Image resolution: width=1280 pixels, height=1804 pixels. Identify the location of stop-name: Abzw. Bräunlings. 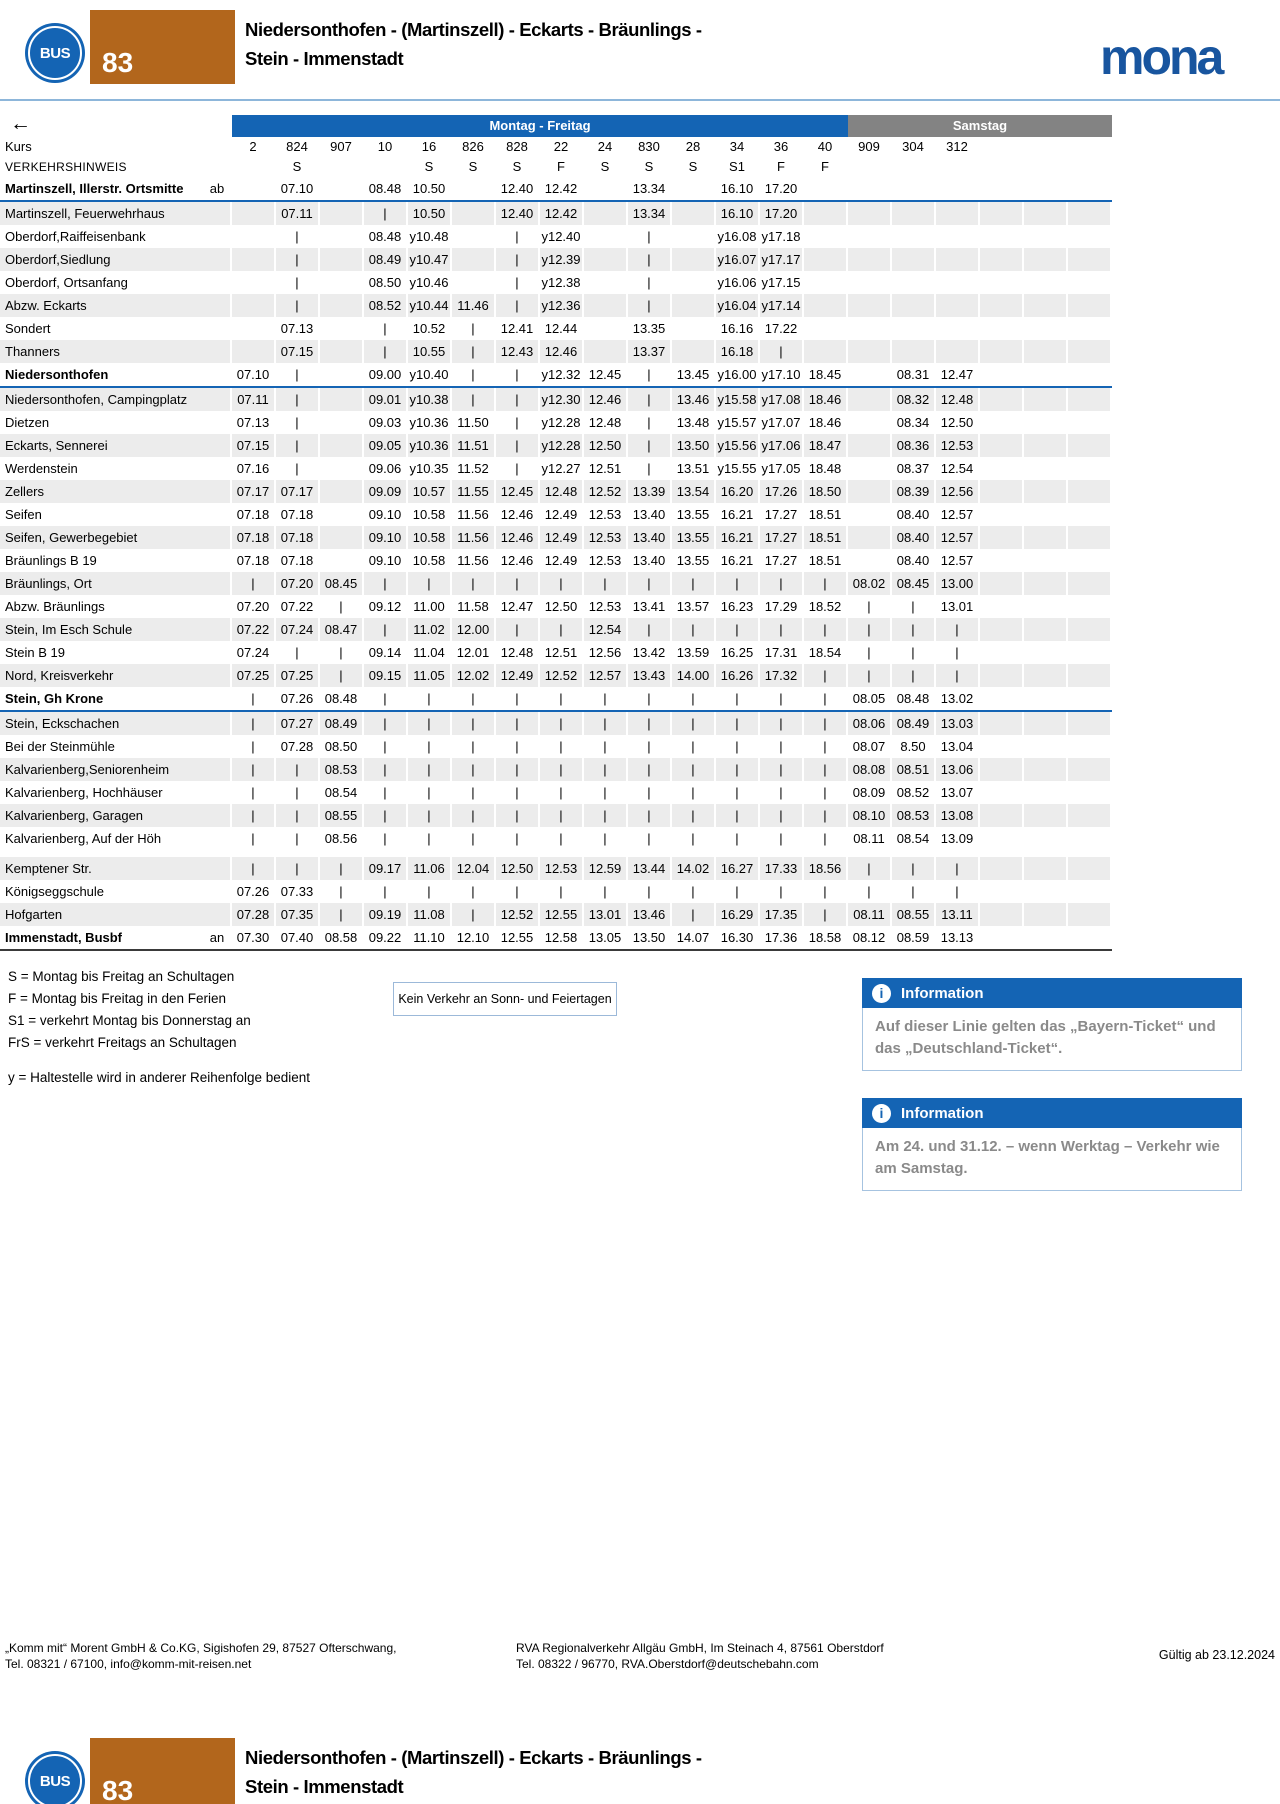
(55, 606).